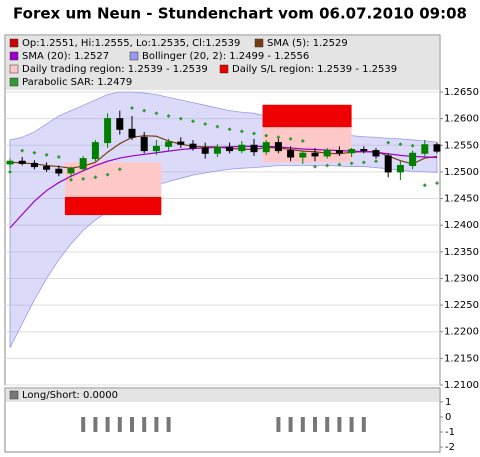  What do you see at coordinates (115, 69) in the screenshot?
I see `legend-label: Daily trading region: 1.2539 - 1.2539` at bounding box center [115, 69].